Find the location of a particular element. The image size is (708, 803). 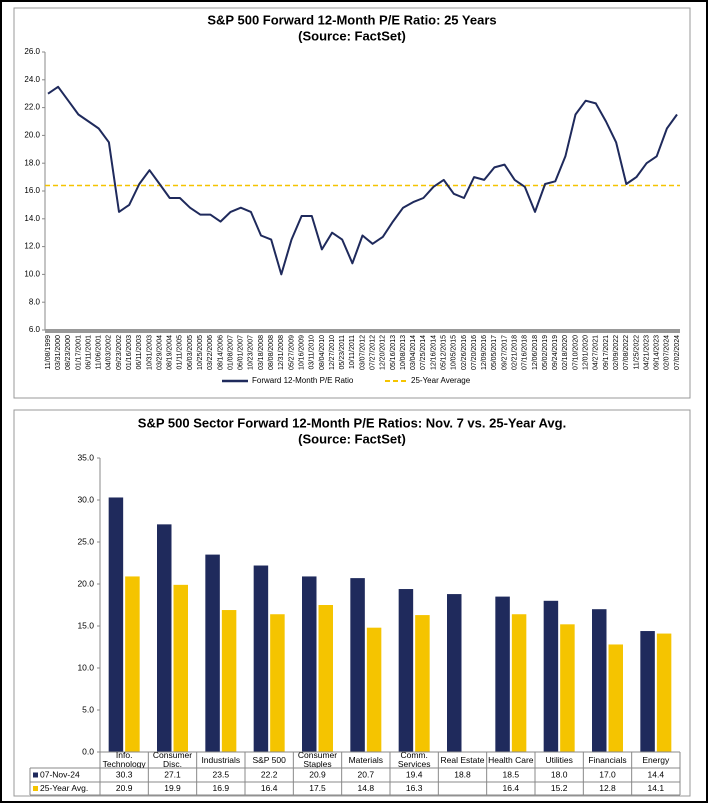

y-tick-label: 22.0 is located at coordinates (32, 107).